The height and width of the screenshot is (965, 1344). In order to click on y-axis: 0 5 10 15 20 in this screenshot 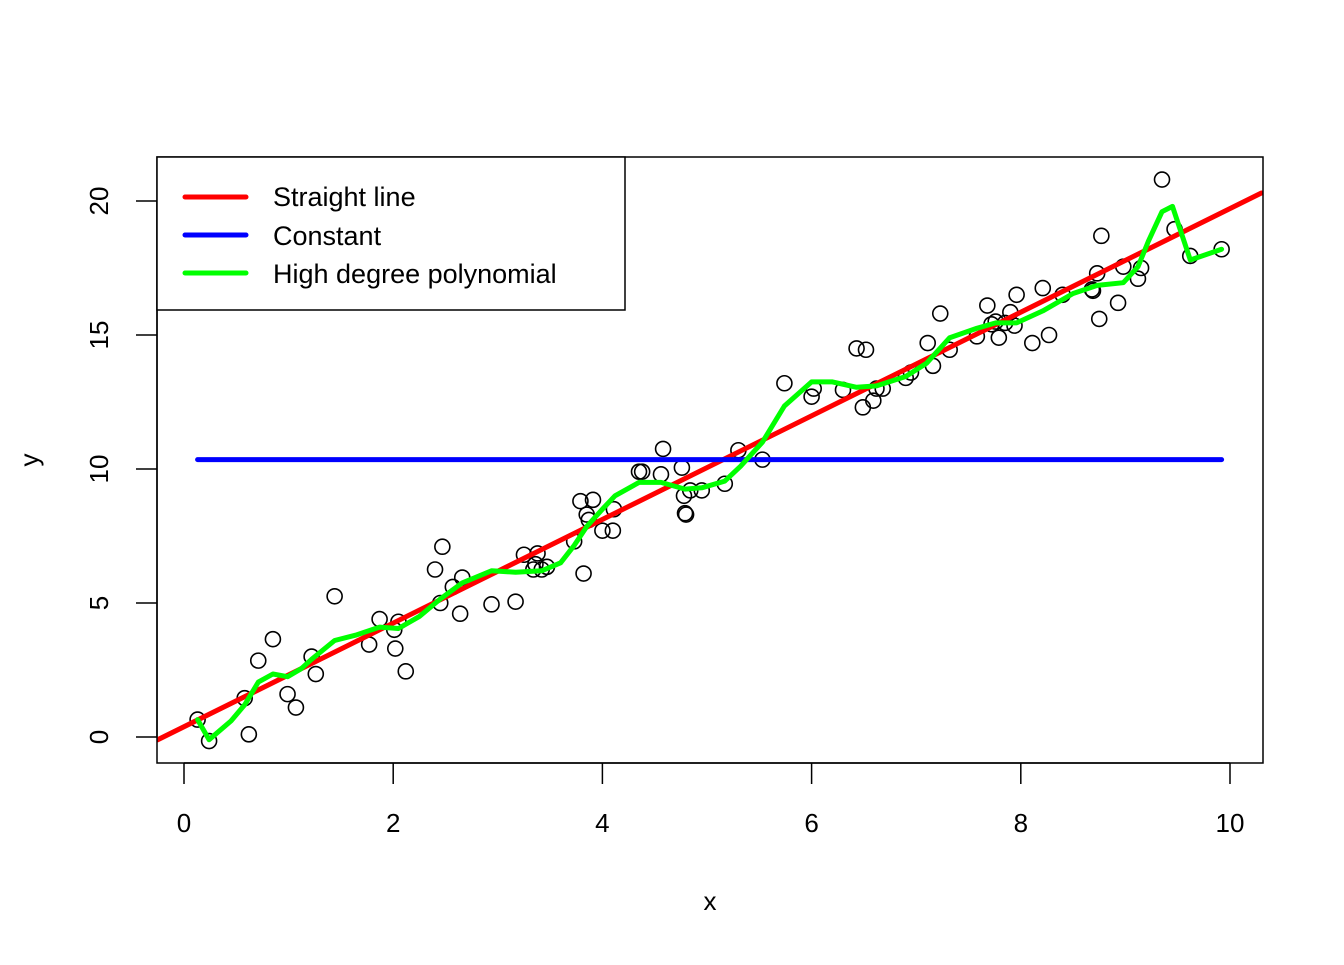, I will do `click(121, 465)`.